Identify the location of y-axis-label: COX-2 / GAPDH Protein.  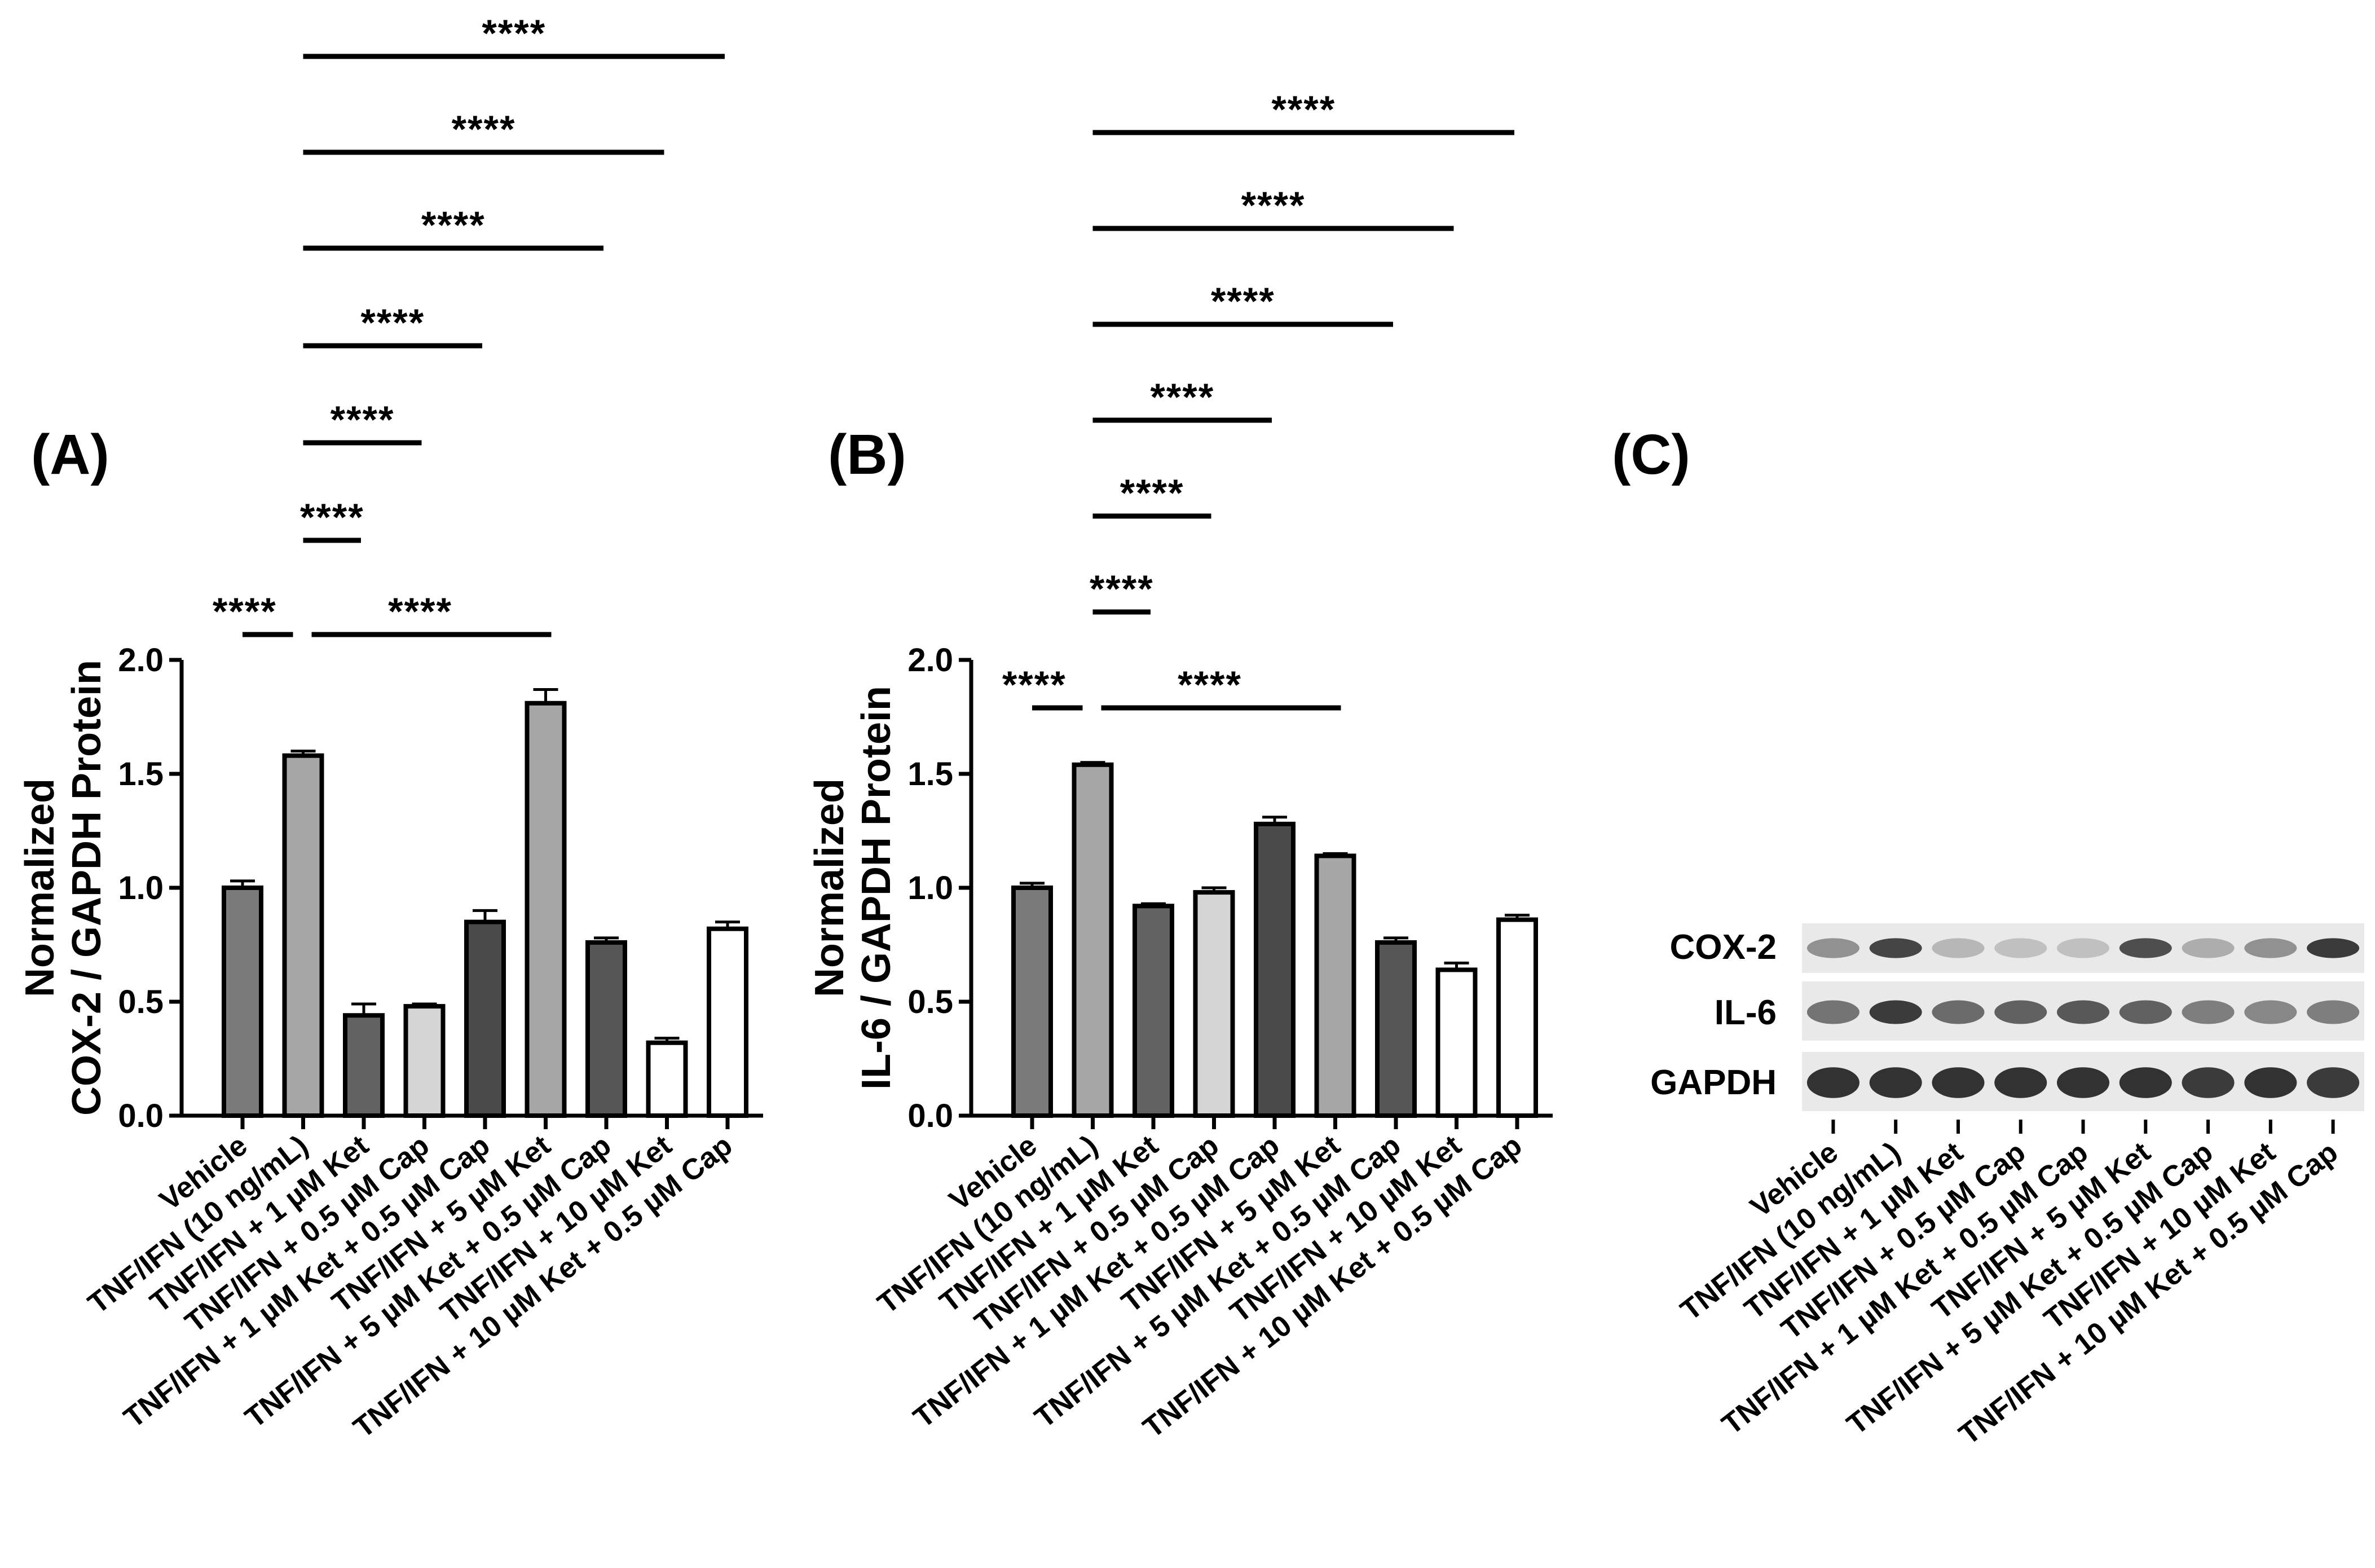
(87, 888).